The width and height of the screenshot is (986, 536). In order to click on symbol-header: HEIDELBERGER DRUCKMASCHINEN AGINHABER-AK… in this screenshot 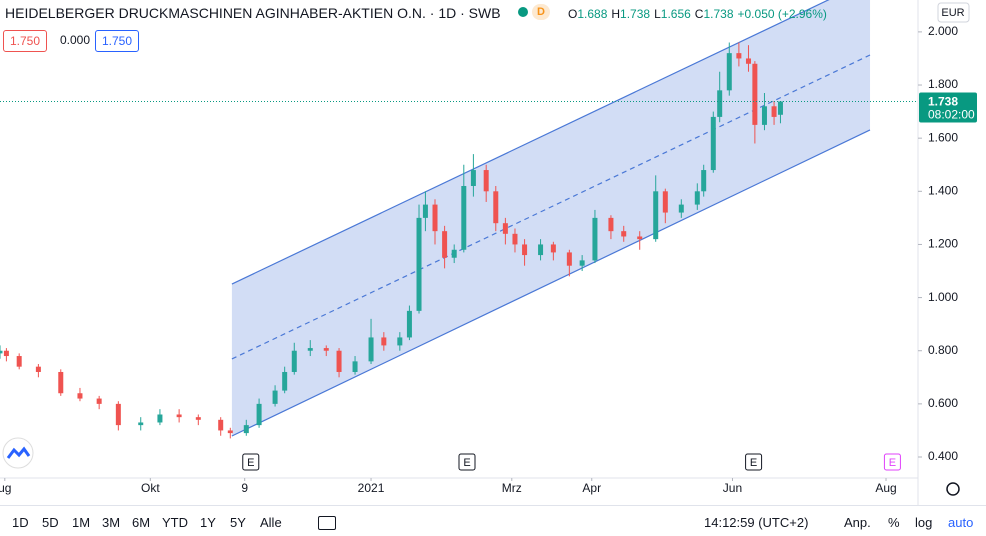, I will do `click(253, 13)`.